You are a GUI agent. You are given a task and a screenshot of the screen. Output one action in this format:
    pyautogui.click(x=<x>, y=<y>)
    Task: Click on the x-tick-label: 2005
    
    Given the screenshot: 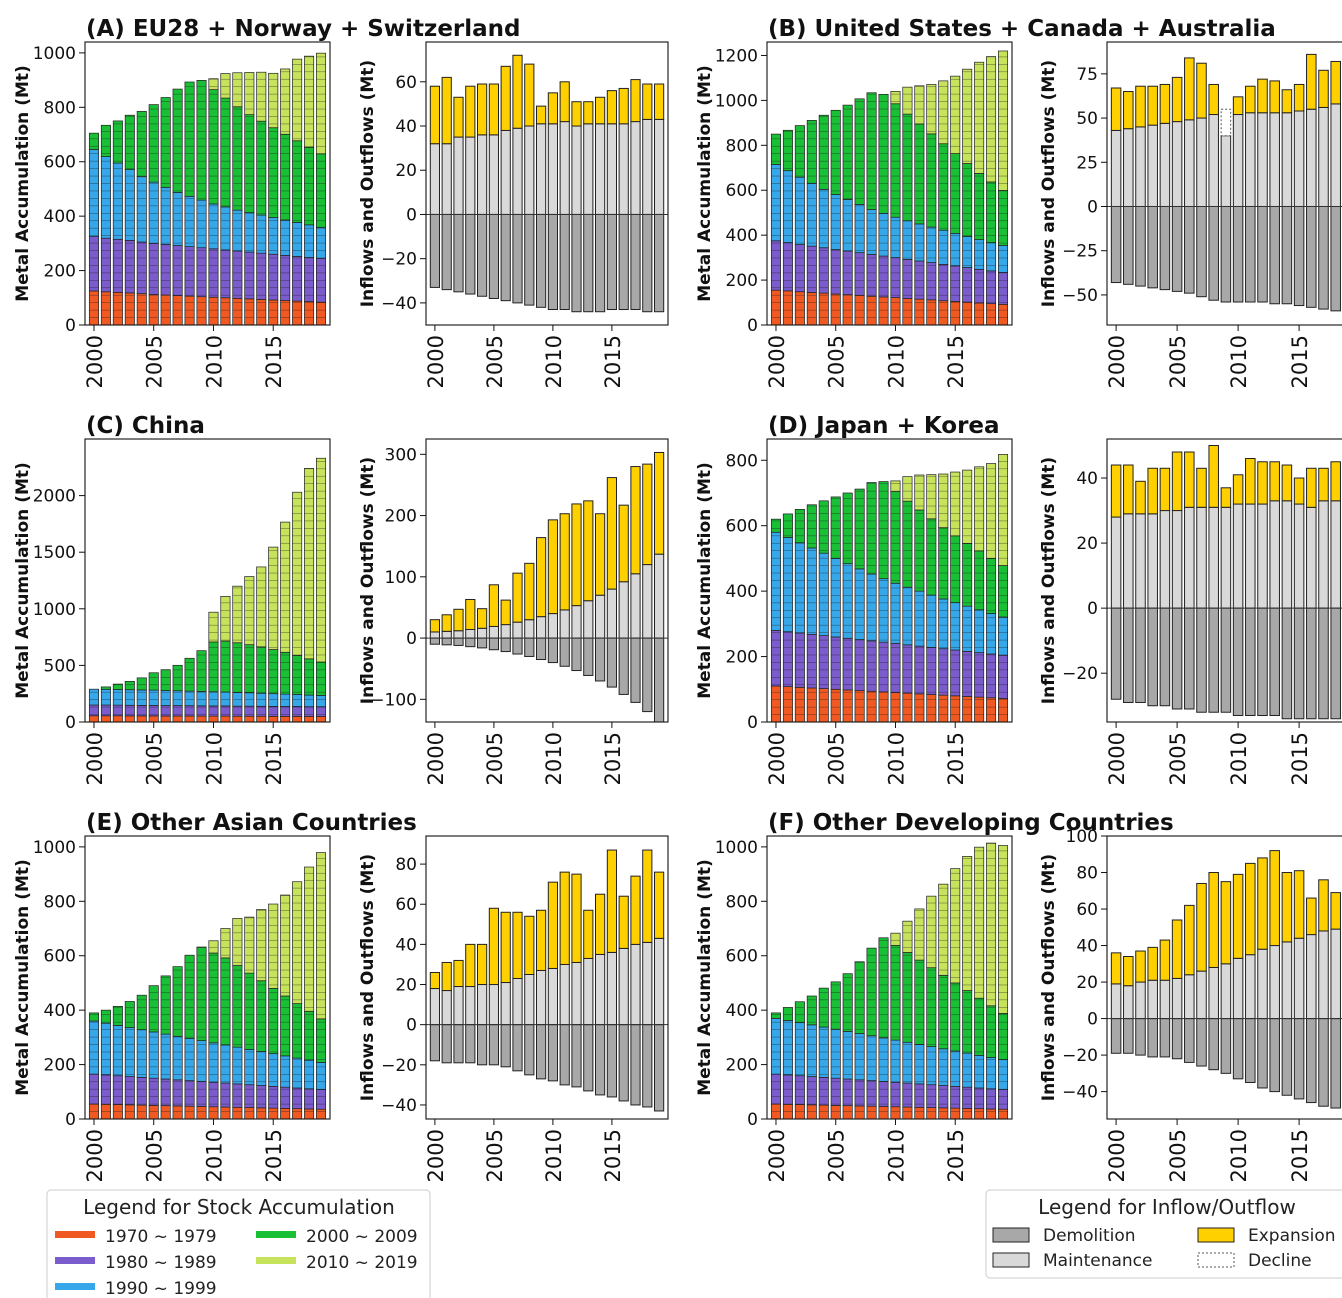 What is the action you would take?
    pyautogui.click(x=837, y=361)
    